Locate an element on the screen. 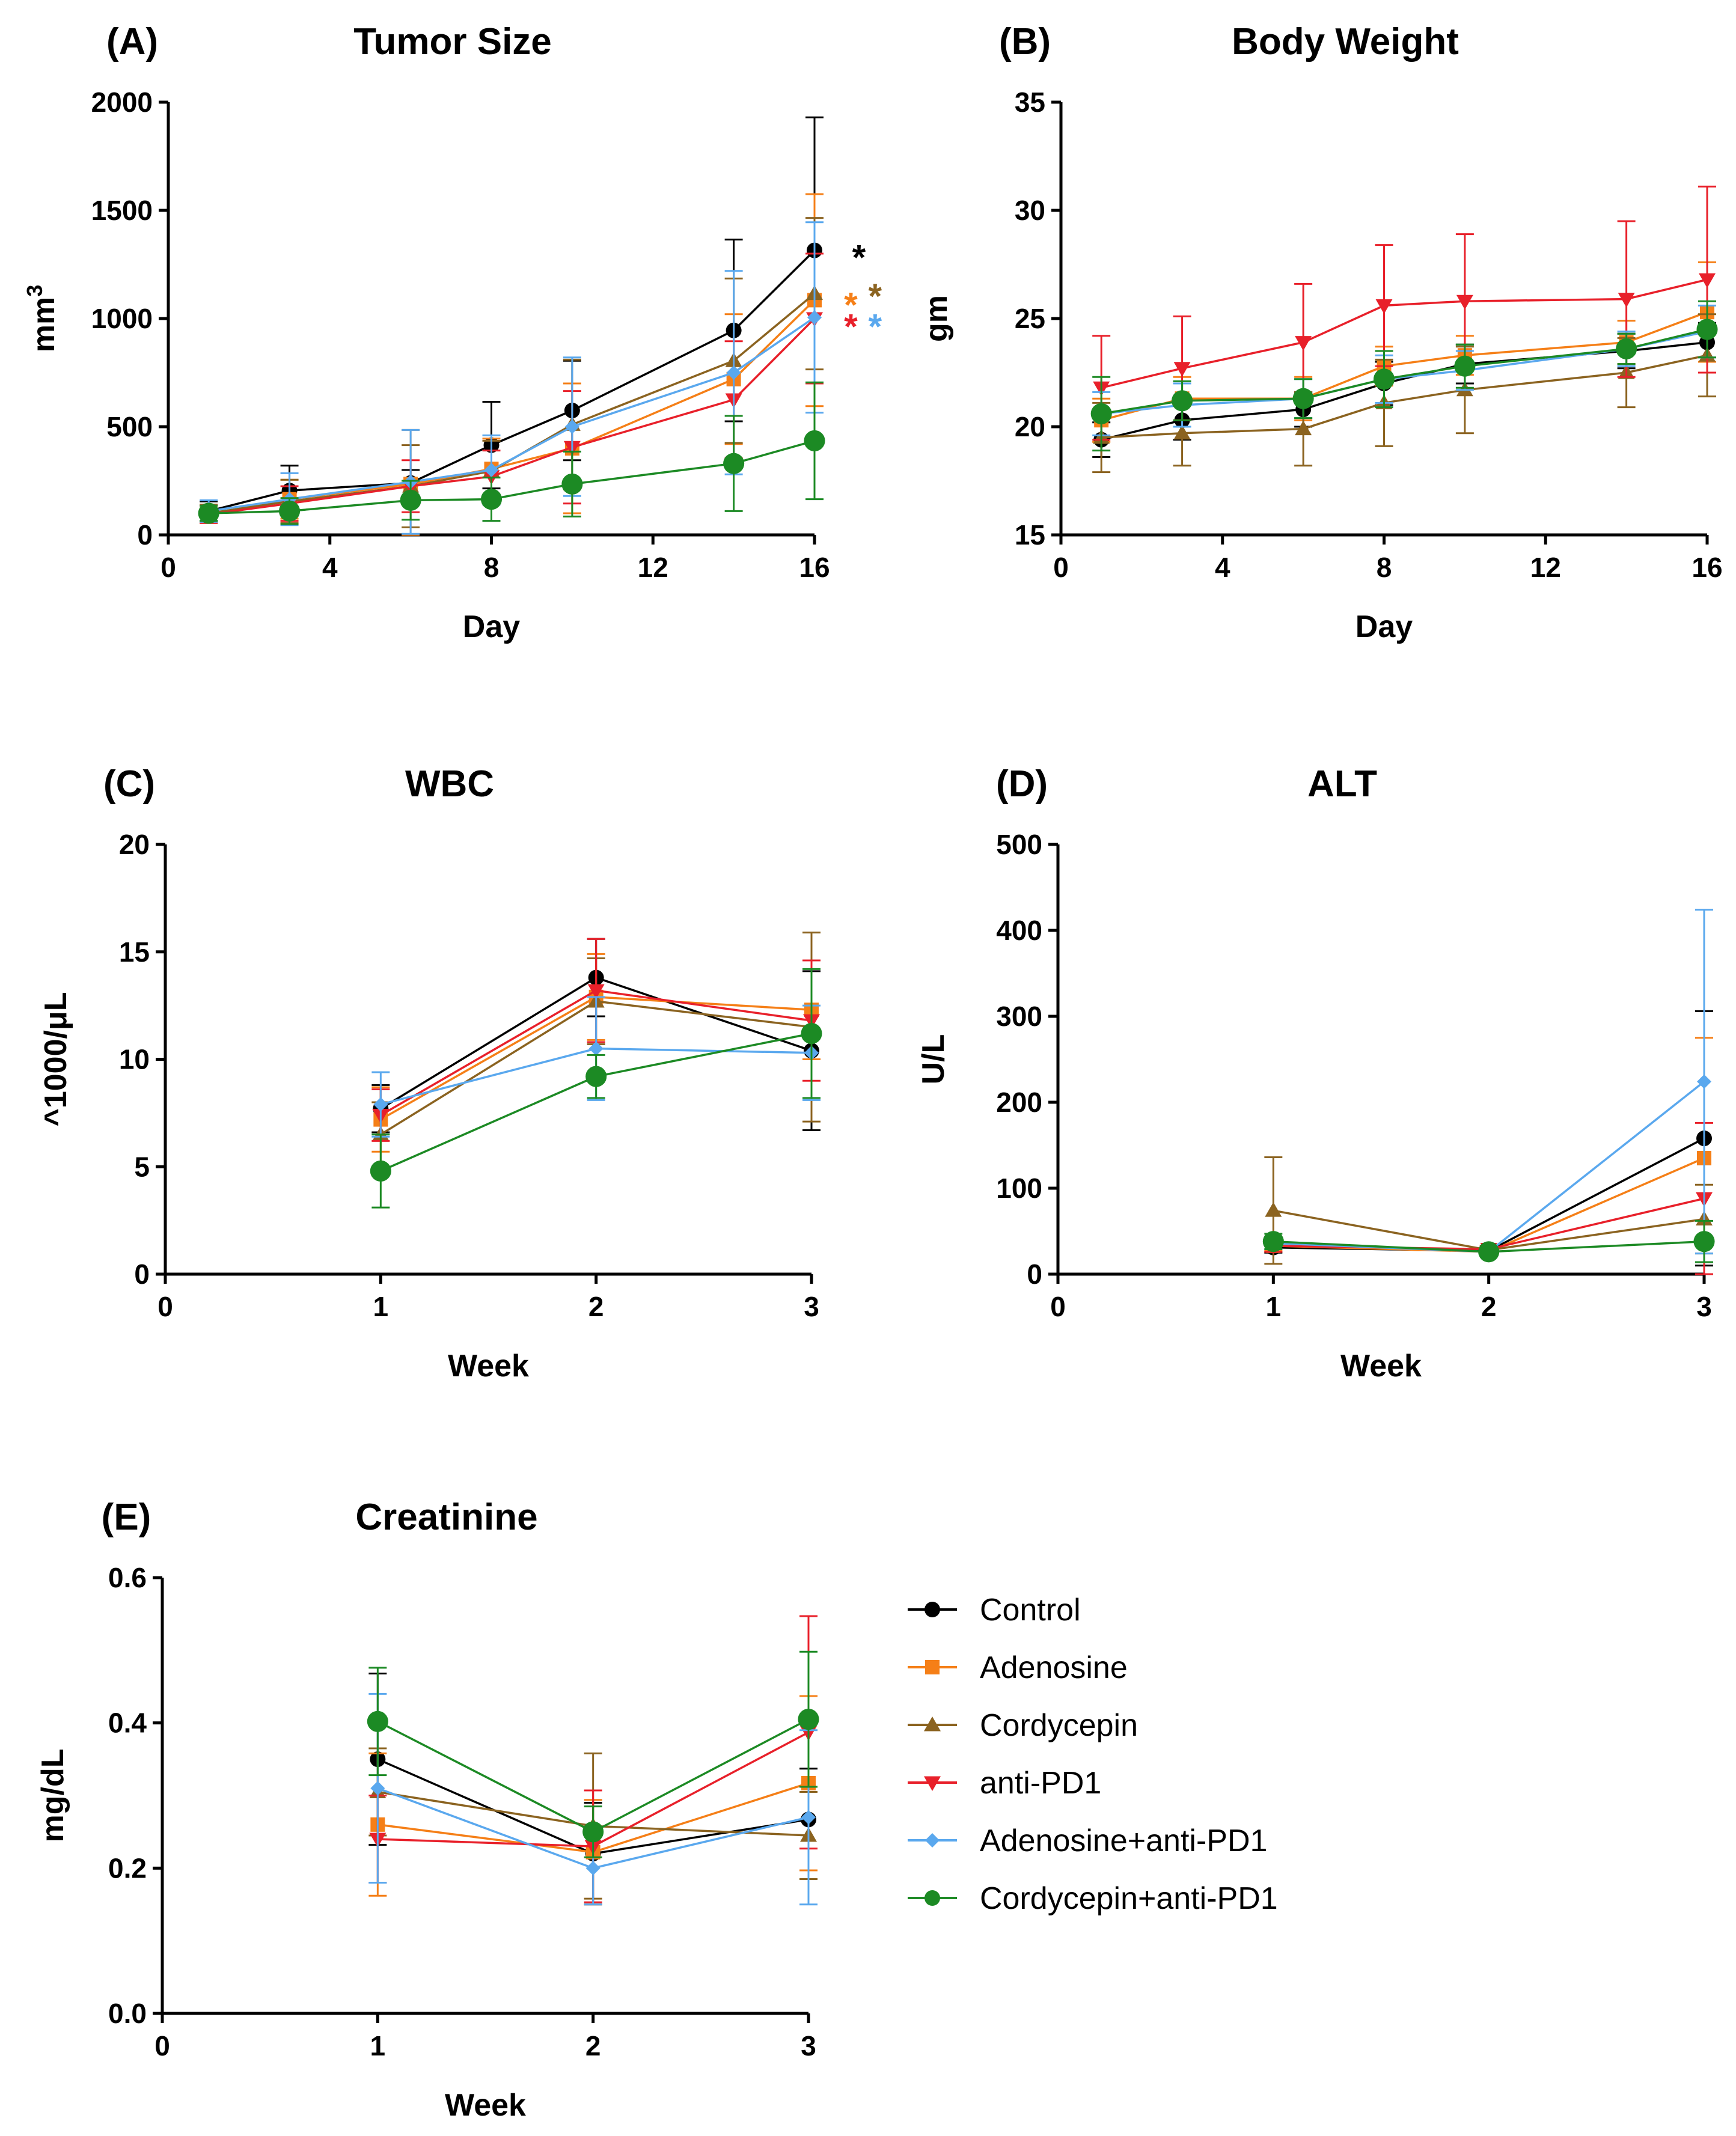 This screenshot has width=1736, height=2136. y-tick-label: 35 is located at coordinates (1030, 102).